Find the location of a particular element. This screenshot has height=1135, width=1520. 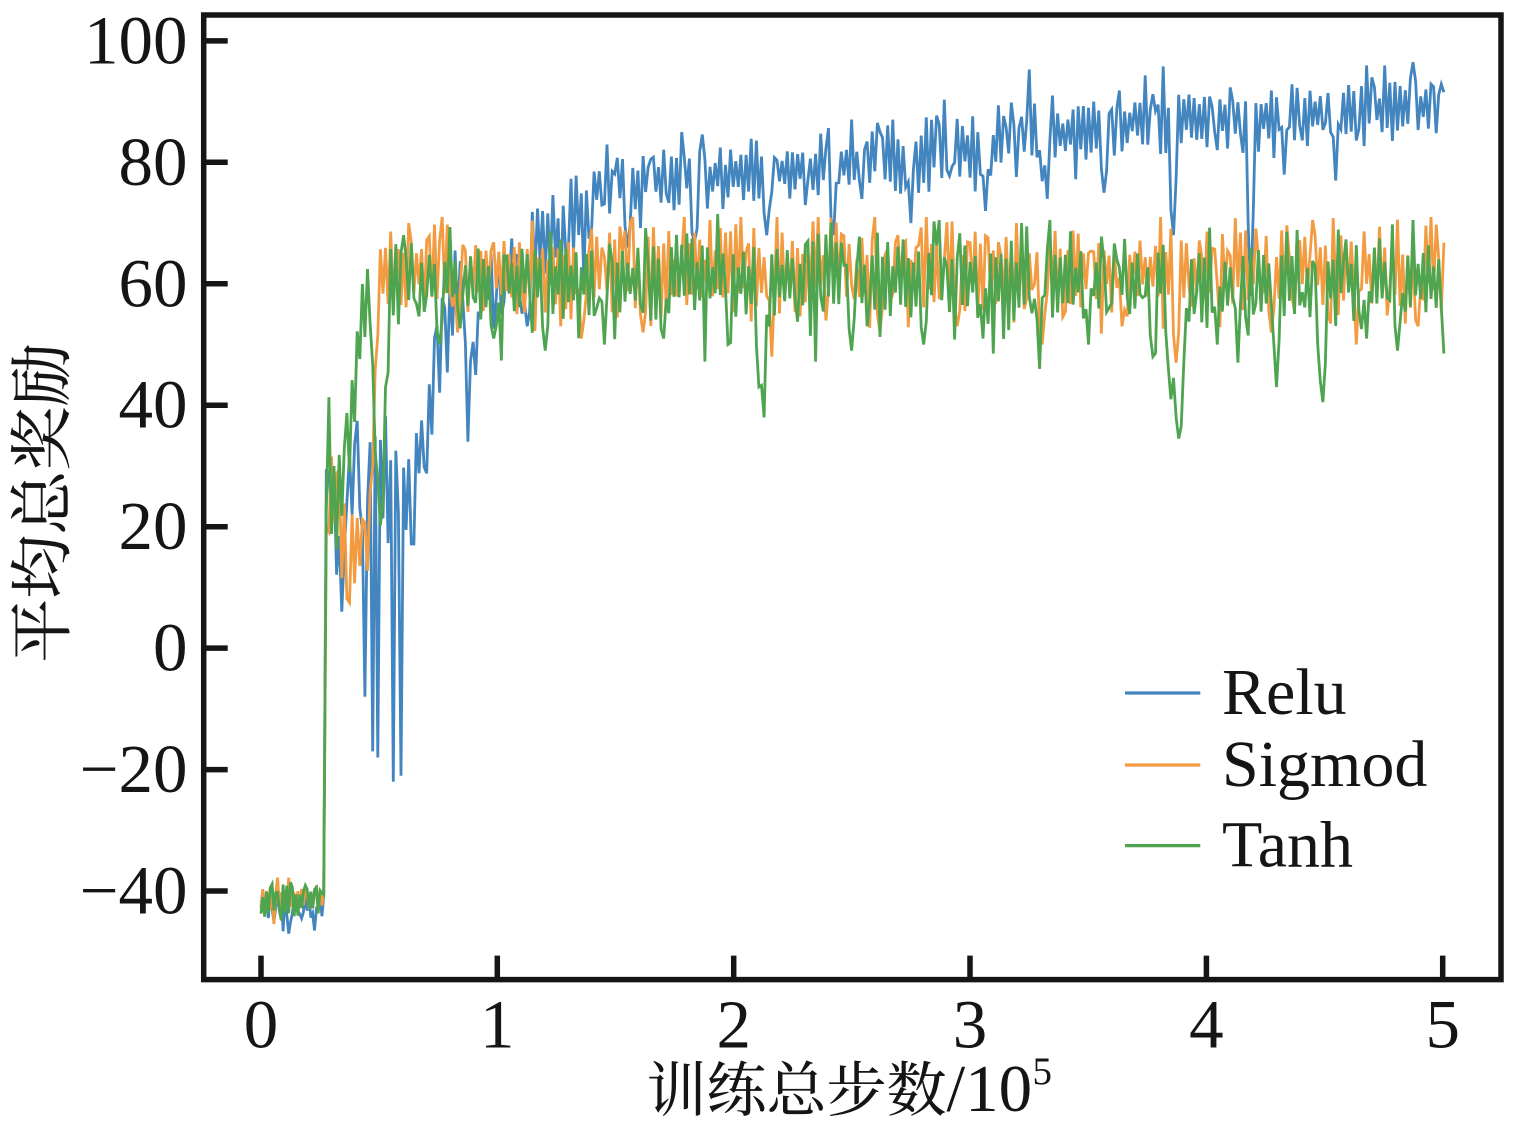

svg-text: Tanh is located at coordinates (1287, 845).